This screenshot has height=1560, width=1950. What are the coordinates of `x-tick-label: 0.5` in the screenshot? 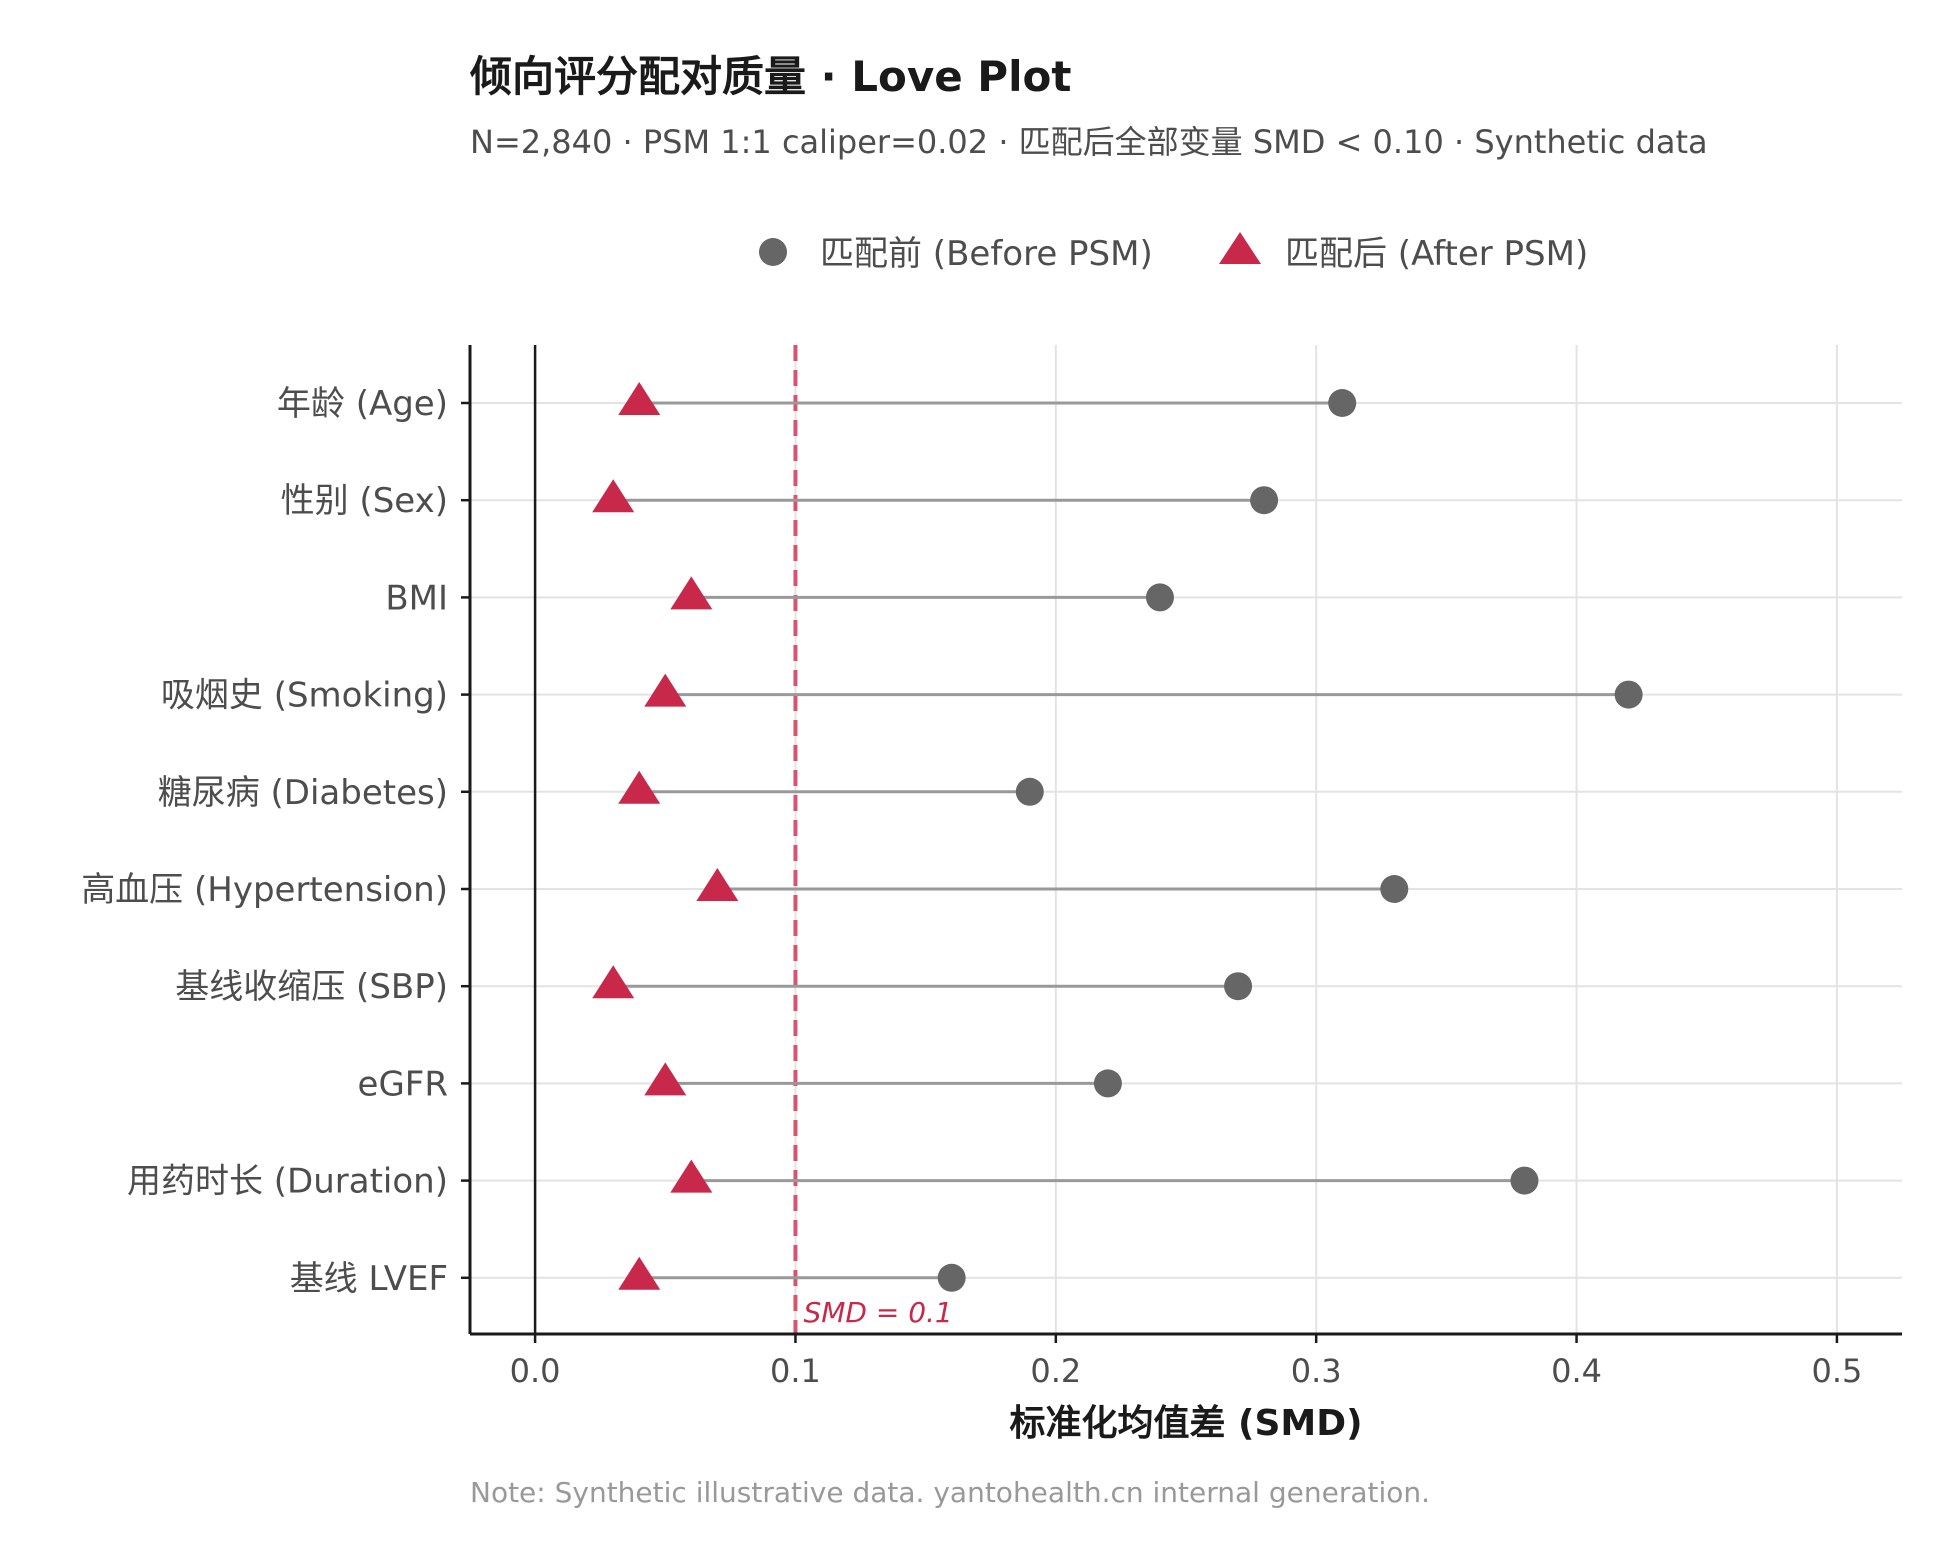 It's located at (1836, 1371).